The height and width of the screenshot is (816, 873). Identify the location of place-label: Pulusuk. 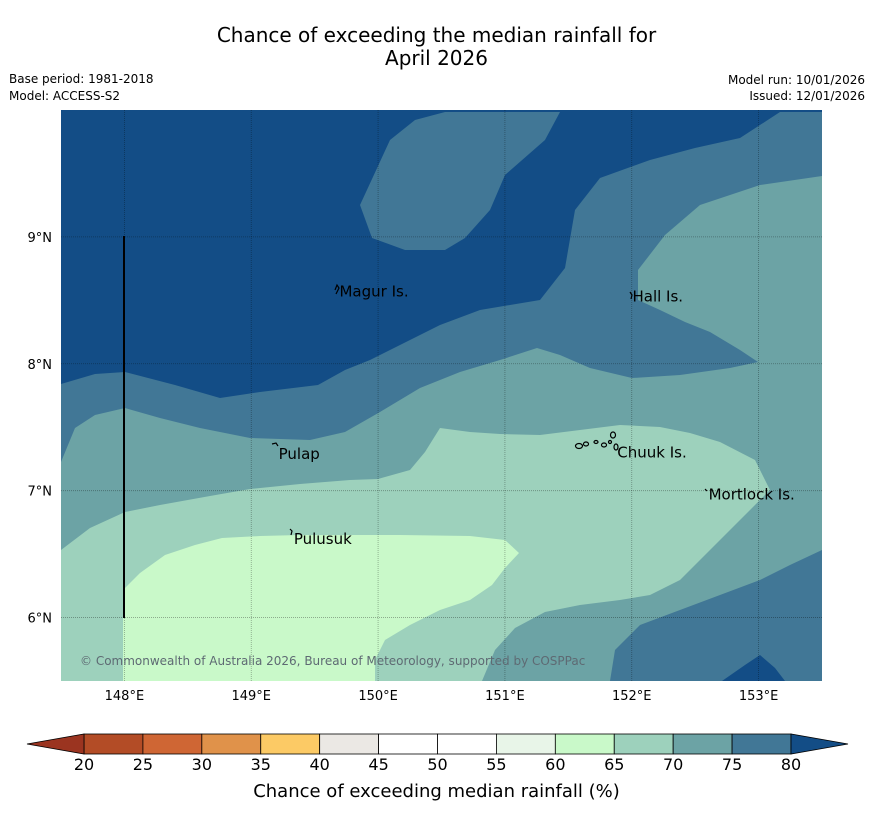
(323, 539).